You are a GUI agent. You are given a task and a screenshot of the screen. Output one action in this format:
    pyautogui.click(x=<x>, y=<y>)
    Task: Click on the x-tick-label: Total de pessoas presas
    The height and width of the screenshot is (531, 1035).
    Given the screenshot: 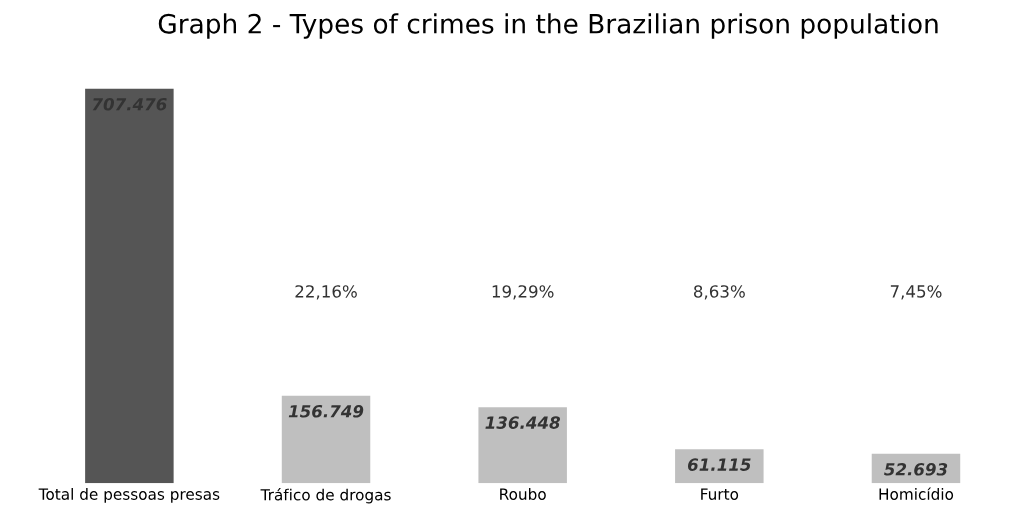 What is the action you would take?
    pyautogui.click(x=129, y=495)
    